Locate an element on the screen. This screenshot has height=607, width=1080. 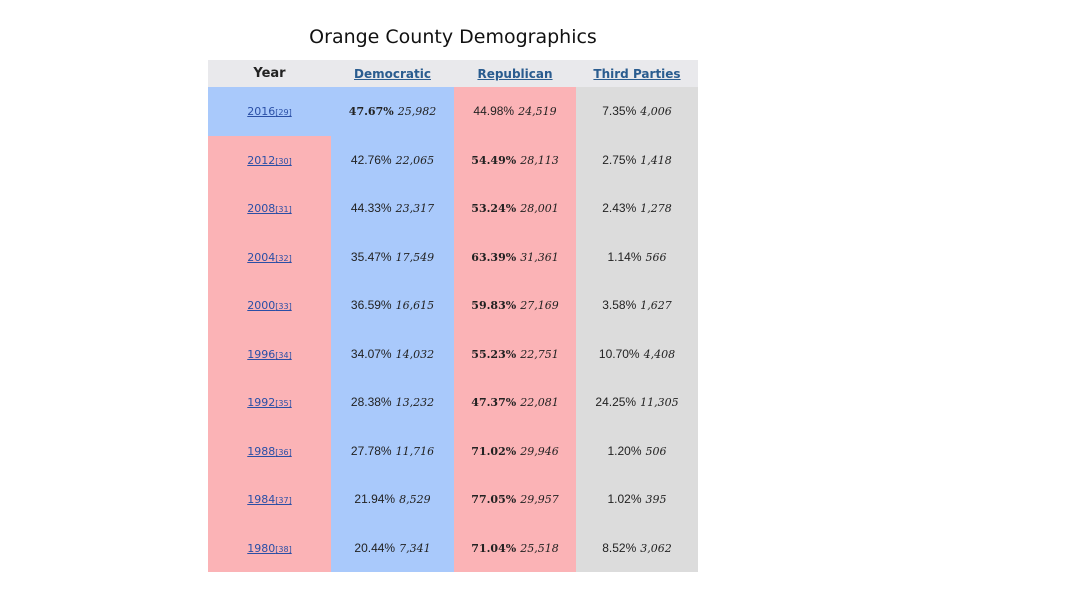
year-cell: 2016[29] is located at coordinates (269, 111).